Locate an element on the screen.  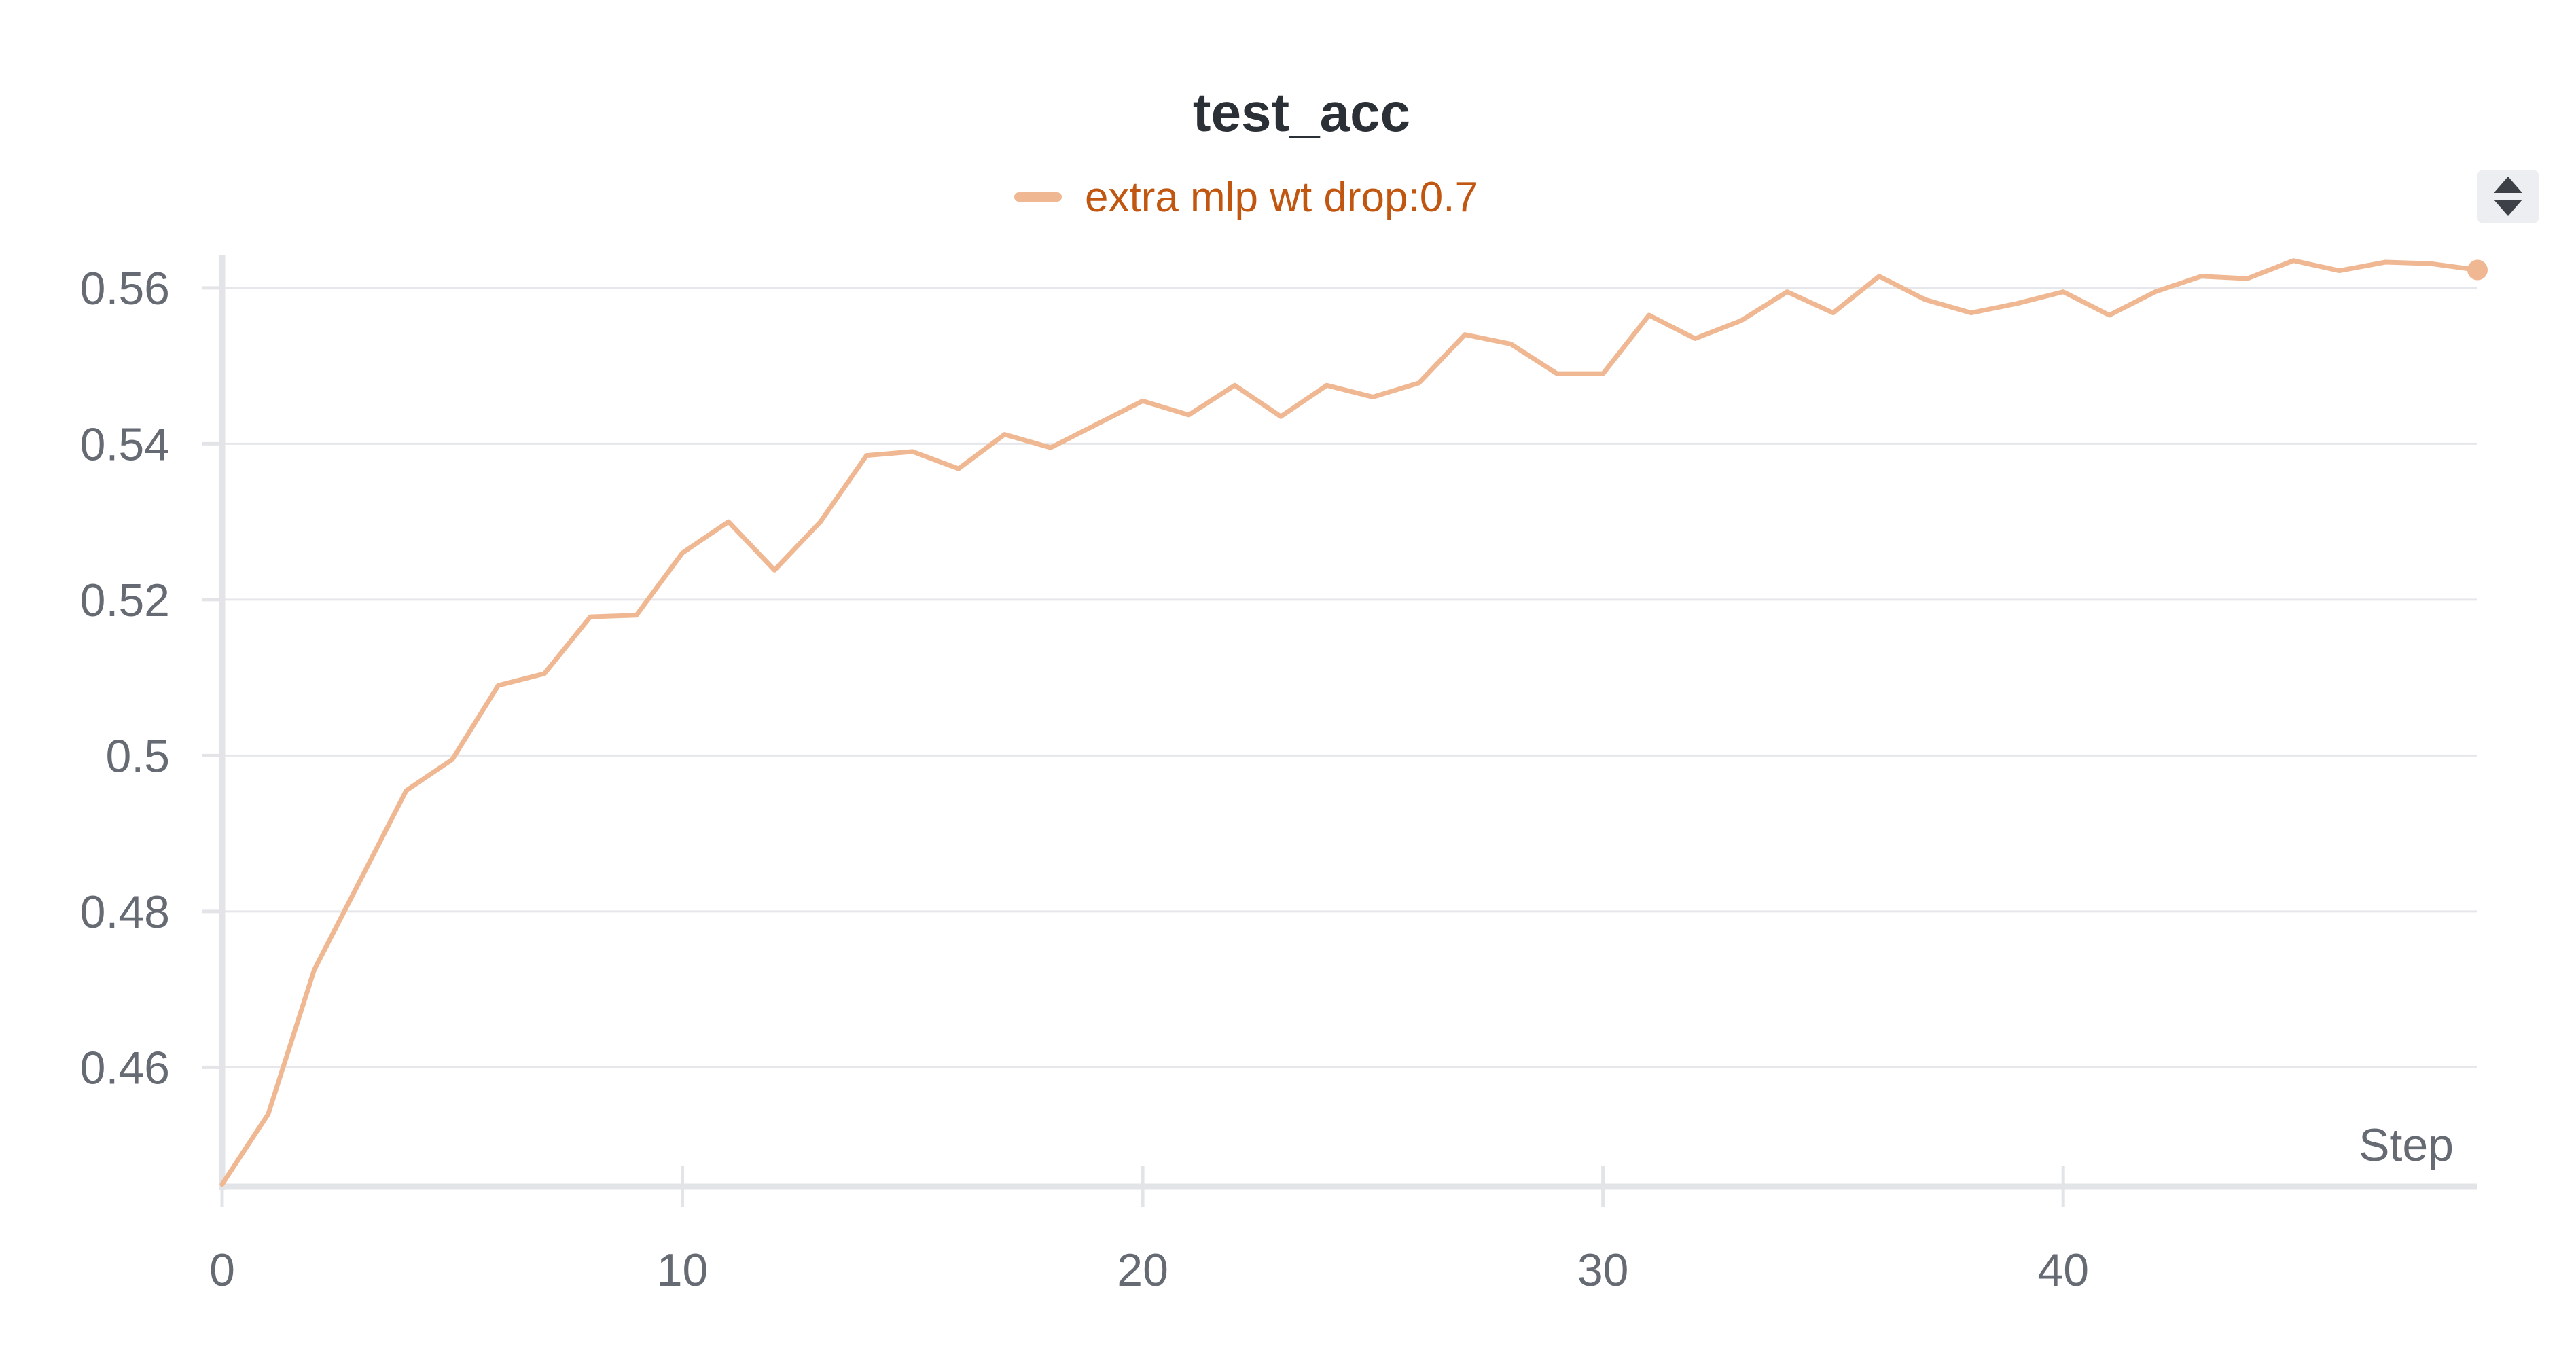
chart-title: test_acc is located at coordinates (1301, 112).